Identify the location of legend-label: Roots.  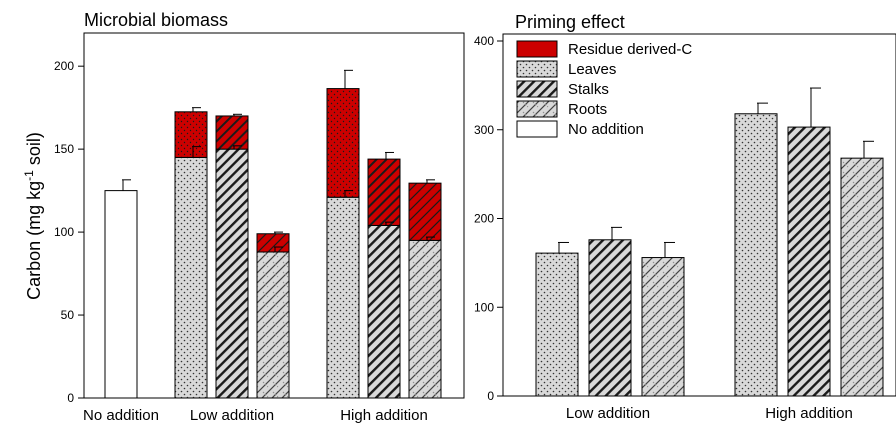
(587, 109).